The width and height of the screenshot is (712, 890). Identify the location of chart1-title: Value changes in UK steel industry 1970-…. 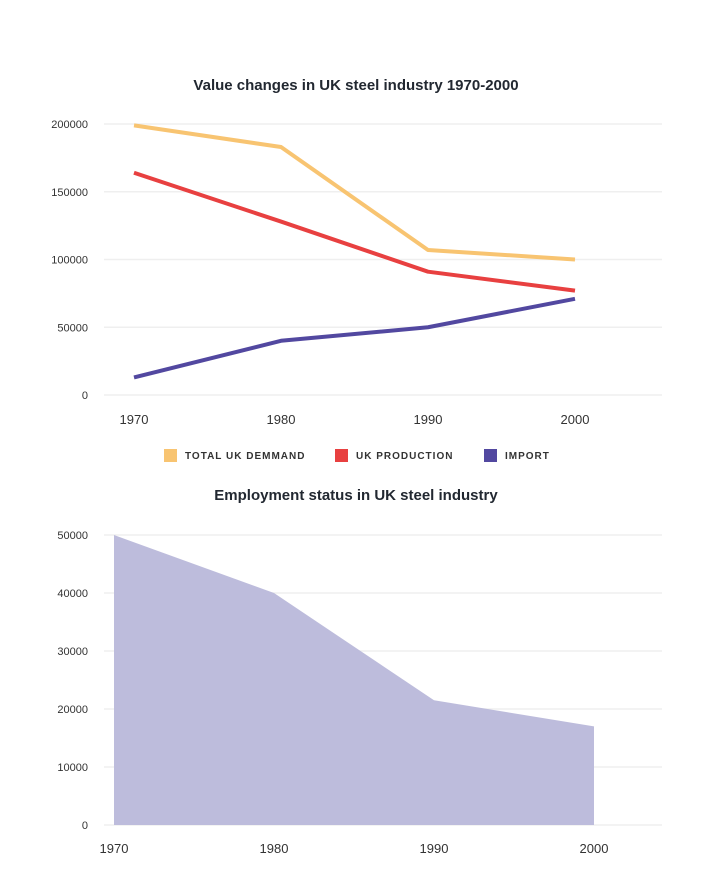
(355, 85).